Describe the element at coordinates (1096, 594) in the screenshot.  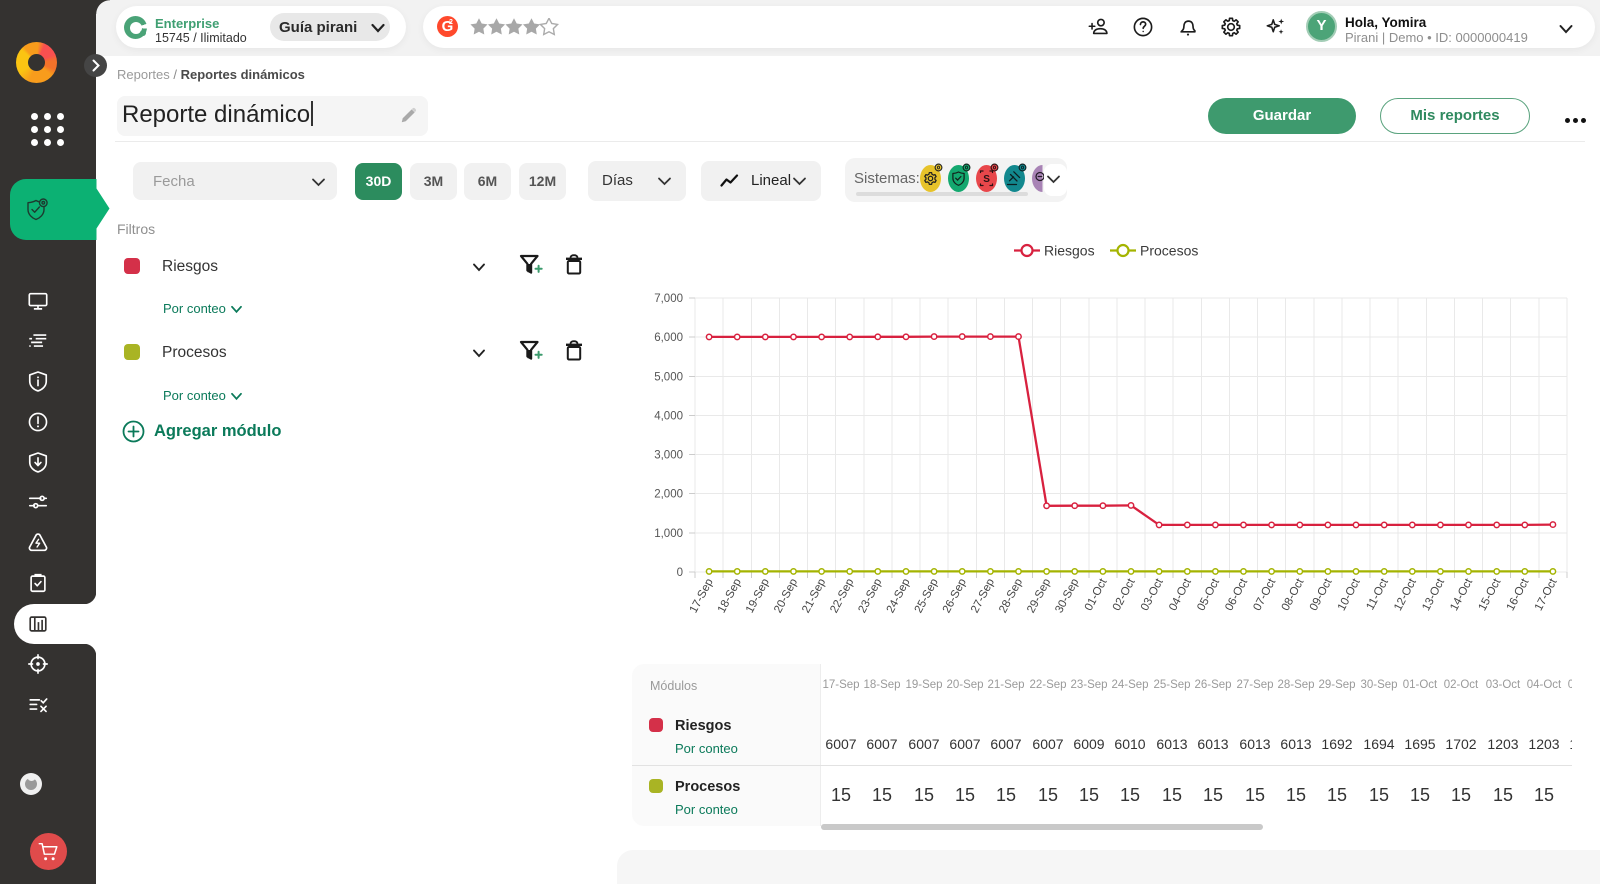
I see `svg-text: 01-Oct` at that location.